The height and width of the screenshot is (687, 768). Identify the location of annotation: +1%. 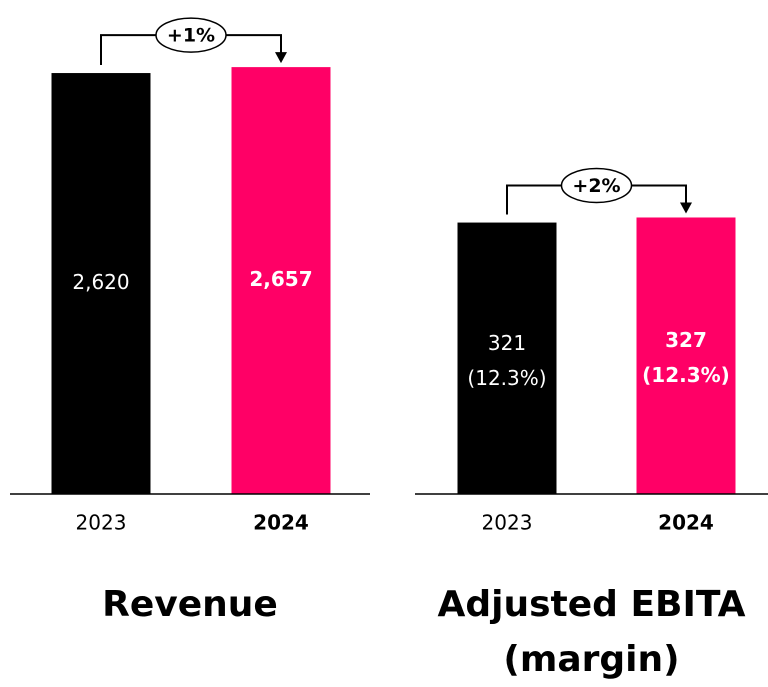
(191, 36).